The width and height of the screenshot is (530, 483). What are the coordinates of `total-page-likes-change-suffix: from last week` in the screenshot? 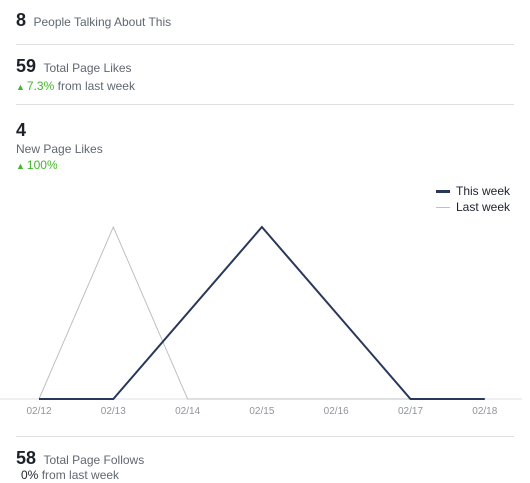 It's located at (96, 86).